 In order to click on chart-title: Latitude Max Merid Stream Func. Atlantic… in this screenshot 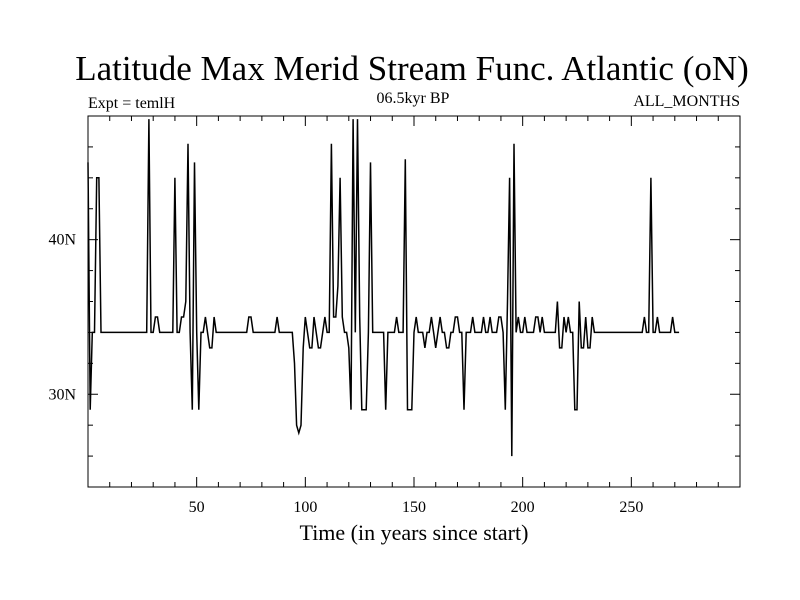, I will do `click(412, 68)`.